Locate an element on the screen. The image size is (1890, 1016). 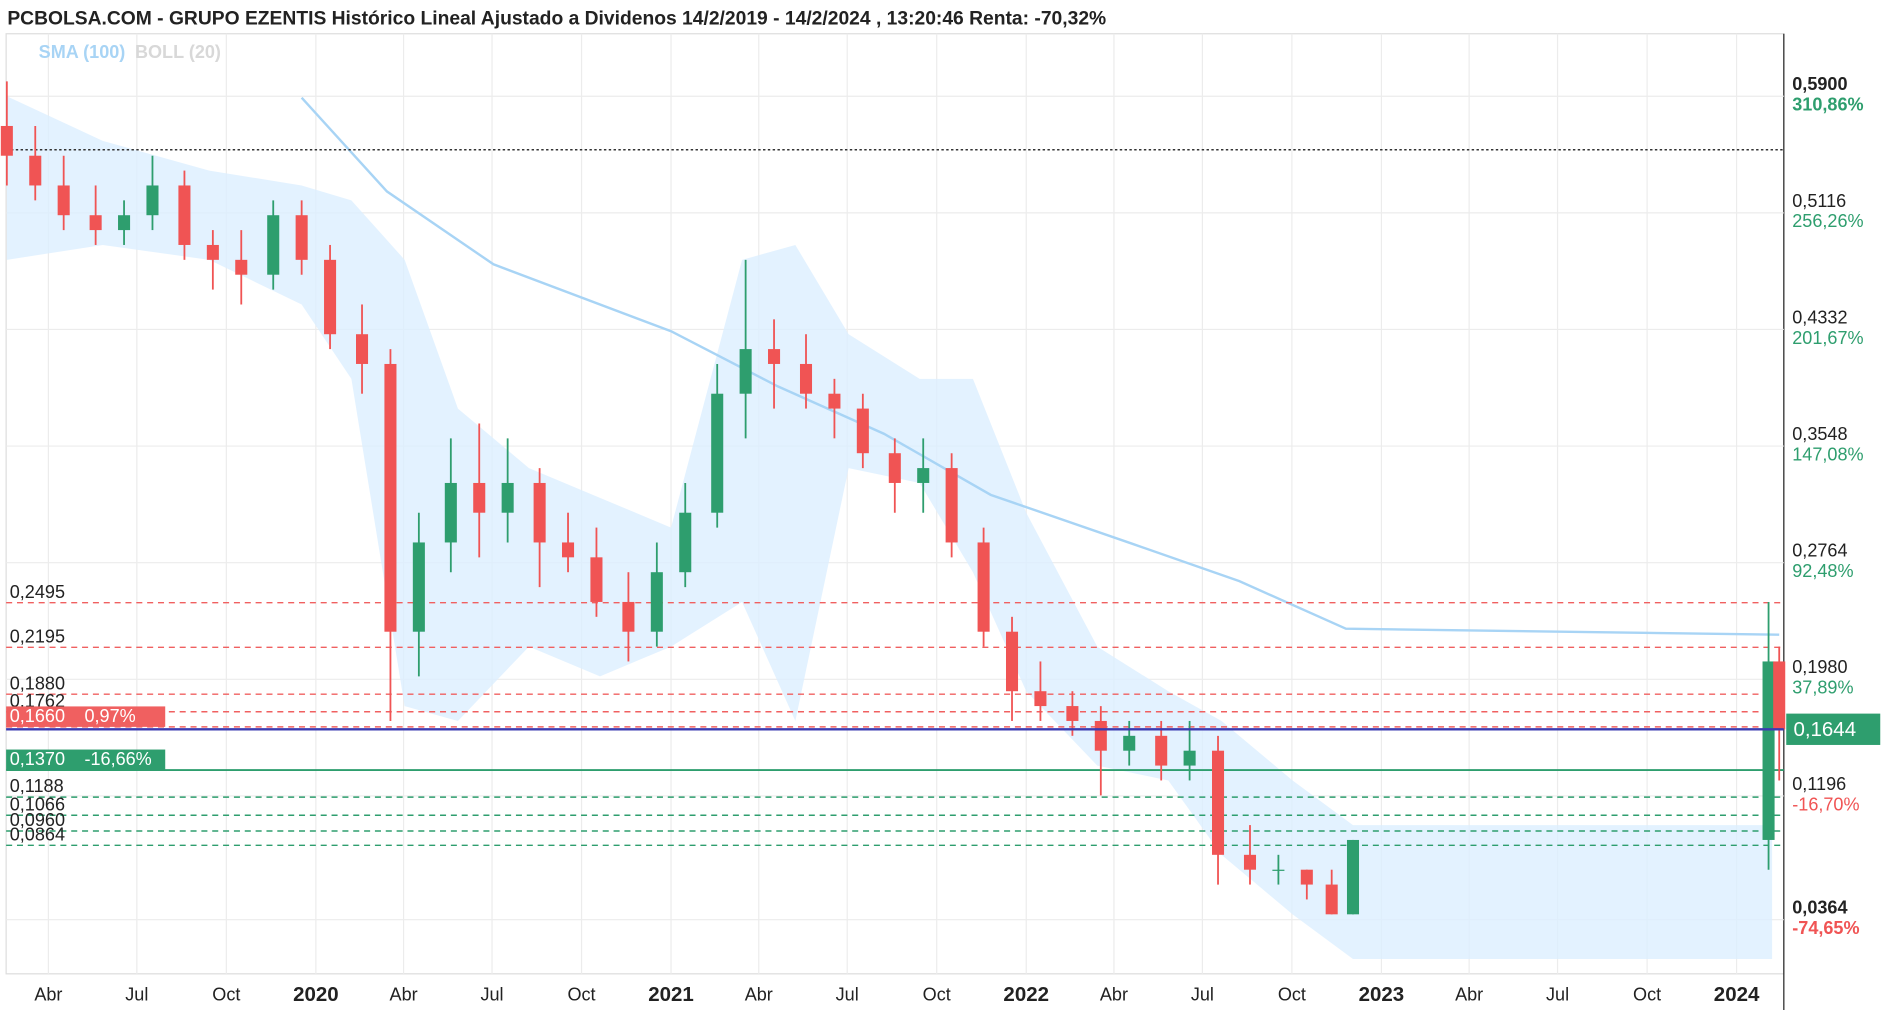
y-tick-percent: 92,48% is located at coordinates (1822, 571).